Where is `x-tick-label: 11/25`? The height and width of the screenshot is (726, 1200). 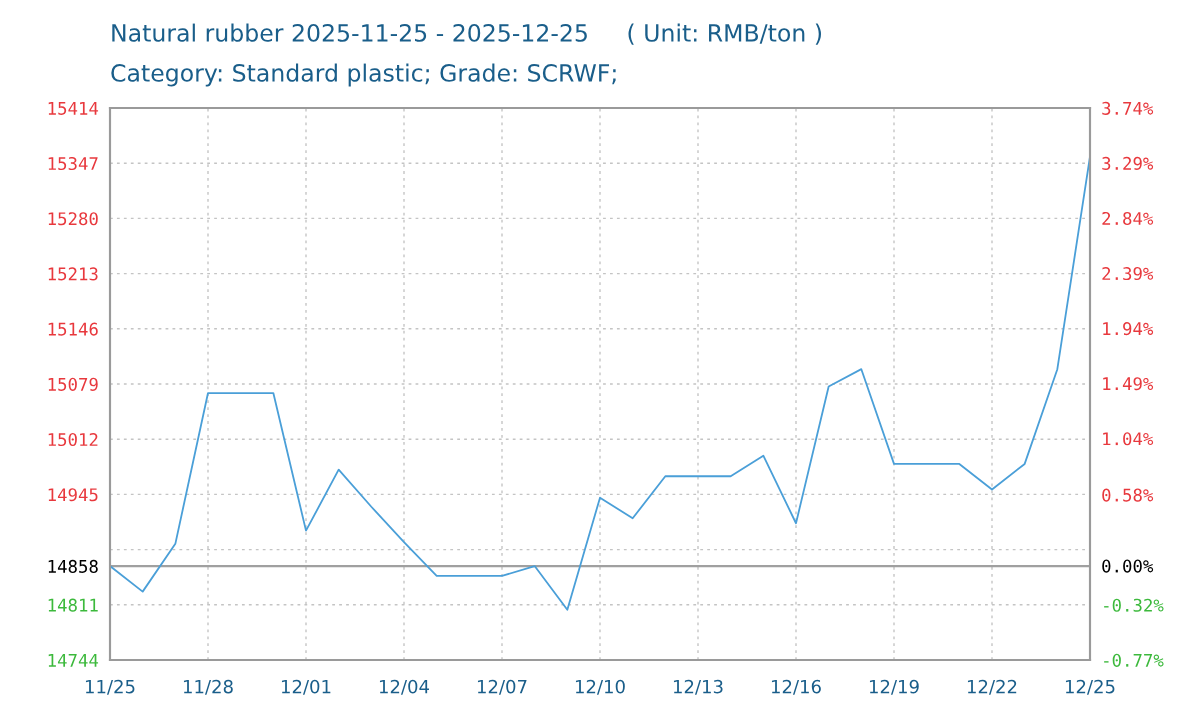
x-tick-label: 11/25 is located at coordinates (110, 687).